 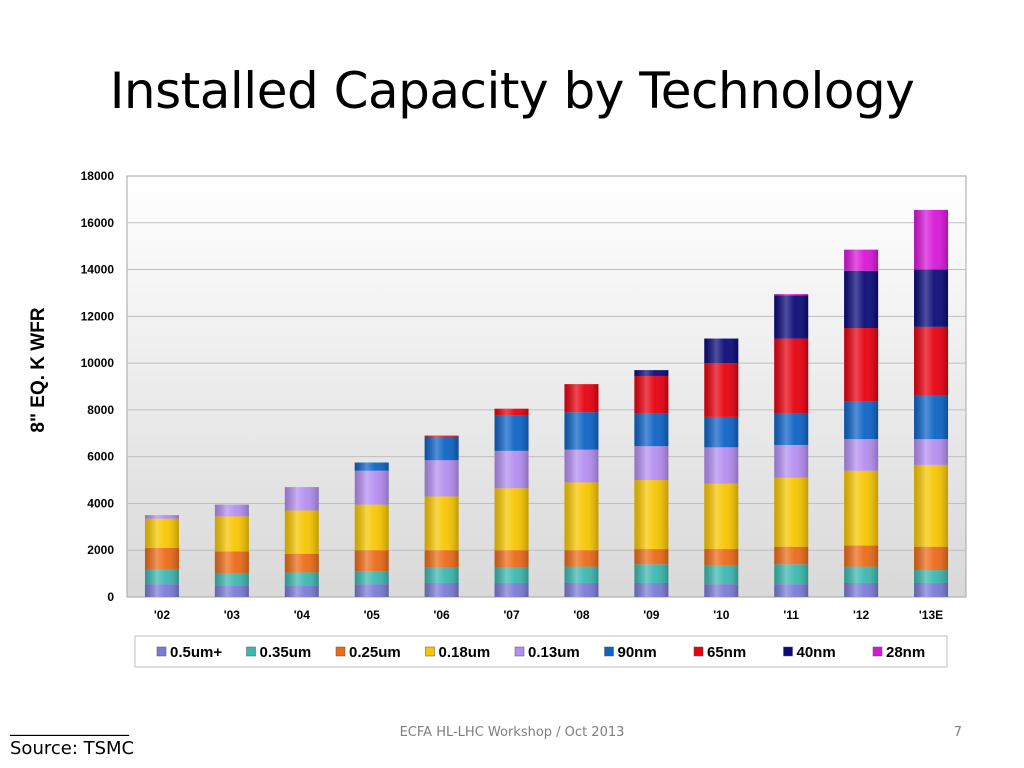 I want to click on x-tick-label: '11, so click(x=791, y=615).